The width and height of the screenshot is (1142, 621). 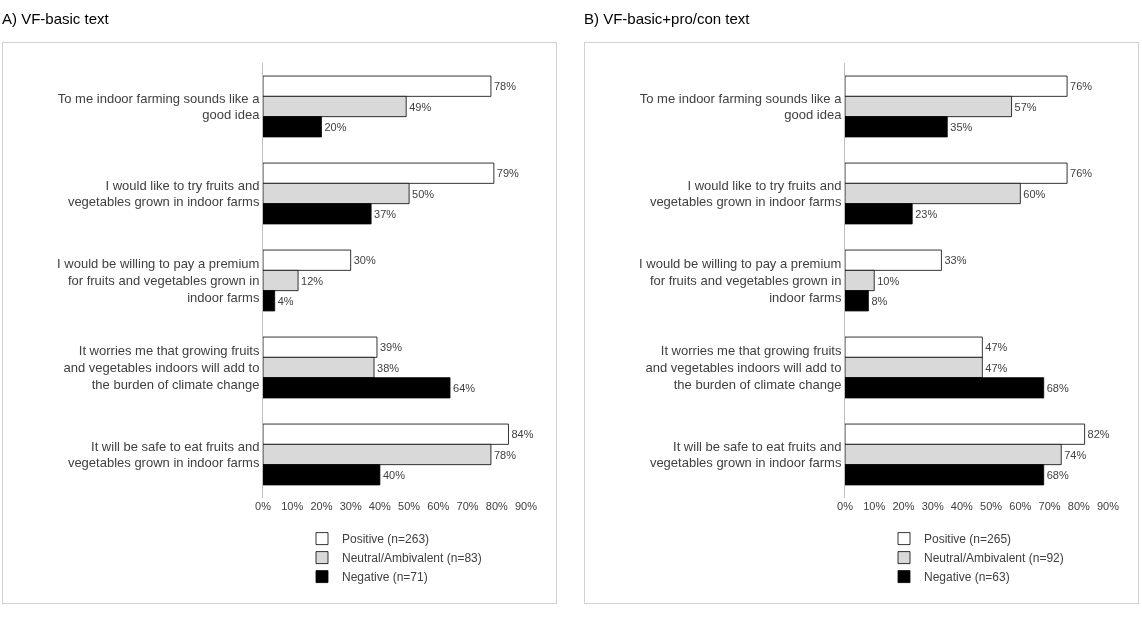 What do you see at coordinates (285, 300) in the screenshot?
I see `data-label: 4%` at bounding box center [285, 300].